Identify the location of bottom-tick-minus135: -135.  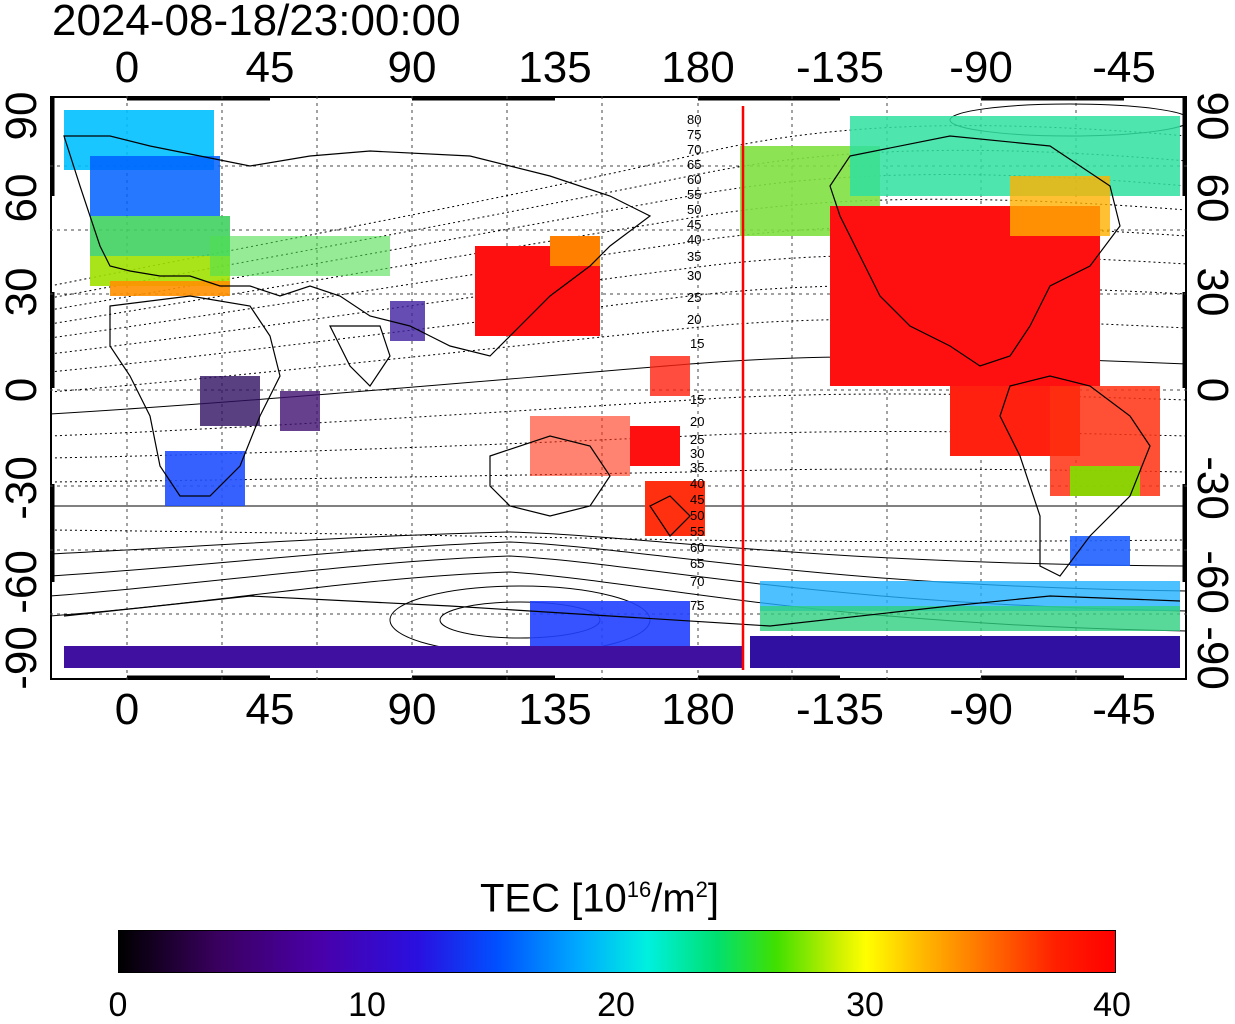
(840, 709).